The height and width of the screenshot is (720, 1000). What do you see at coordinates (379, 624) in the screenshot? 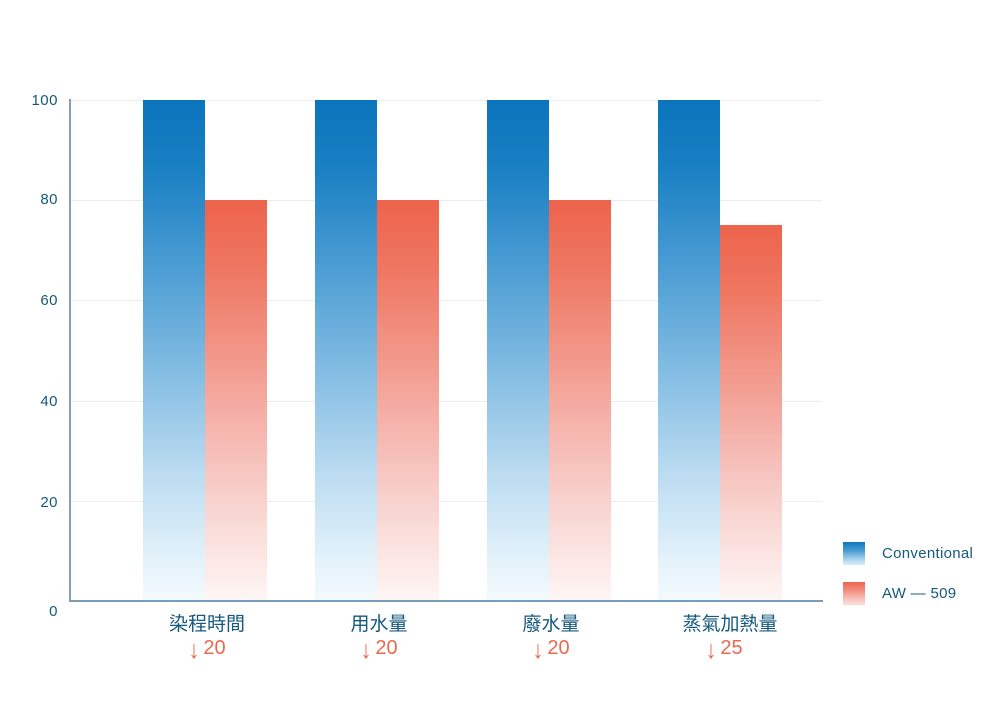
I see `category-label-water-usage: 用水量` at bounding box center [379, 624].